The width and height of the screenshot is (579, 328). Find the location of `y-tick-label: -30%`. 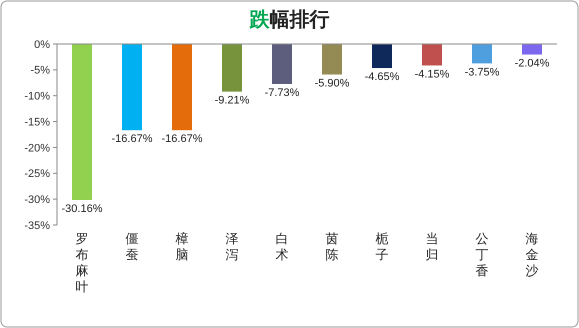

y-tick-label: -30% is located at coordinates (37, 200).